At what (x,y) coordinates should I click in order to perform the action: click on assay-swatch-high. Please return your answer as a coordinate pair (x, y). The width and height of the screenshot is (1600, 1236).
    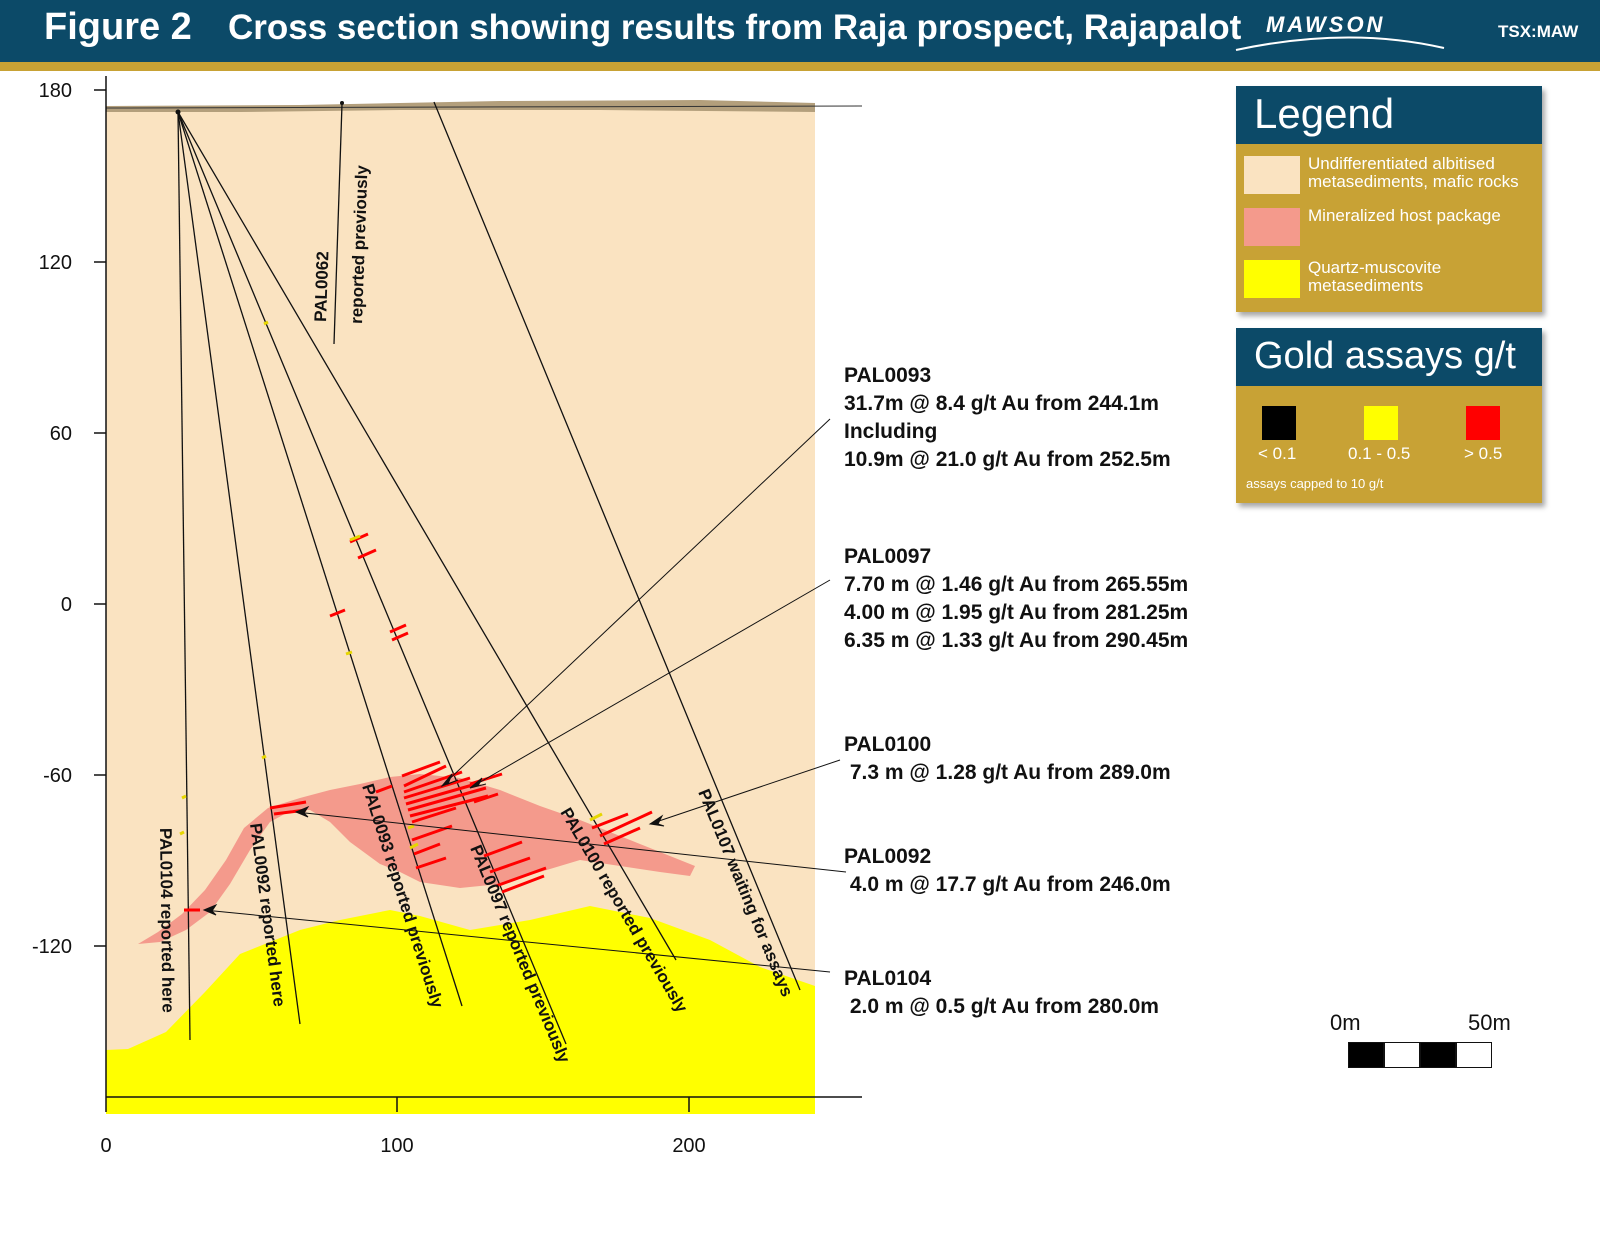
    Looking at the image, I should click on (1483, 423).